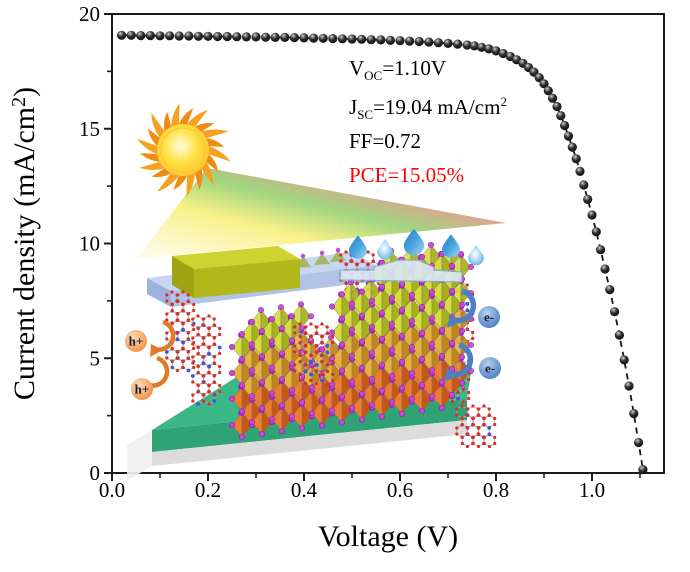 The image size is (690, 572). I want to click on water-droplet-icons, so click(416, 247).